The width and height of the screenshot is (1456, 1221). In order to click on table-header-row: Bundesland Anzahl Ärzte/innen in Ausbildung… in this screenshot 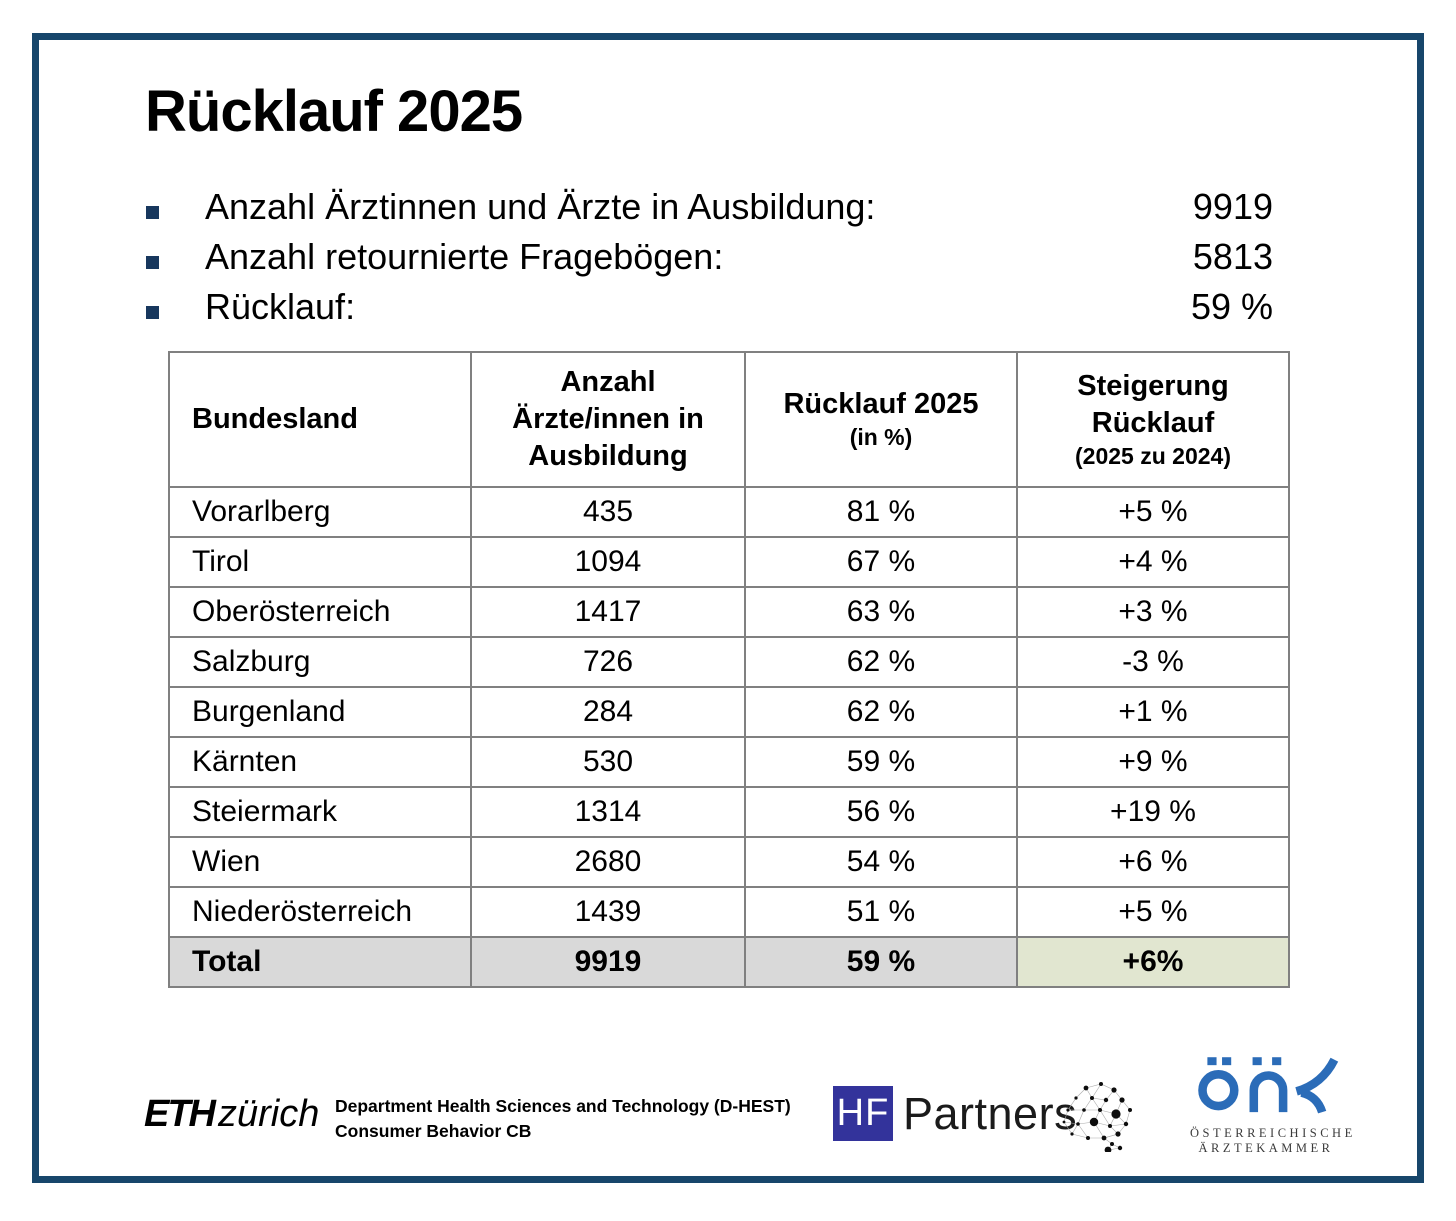, I will do `click(729, 419)`.